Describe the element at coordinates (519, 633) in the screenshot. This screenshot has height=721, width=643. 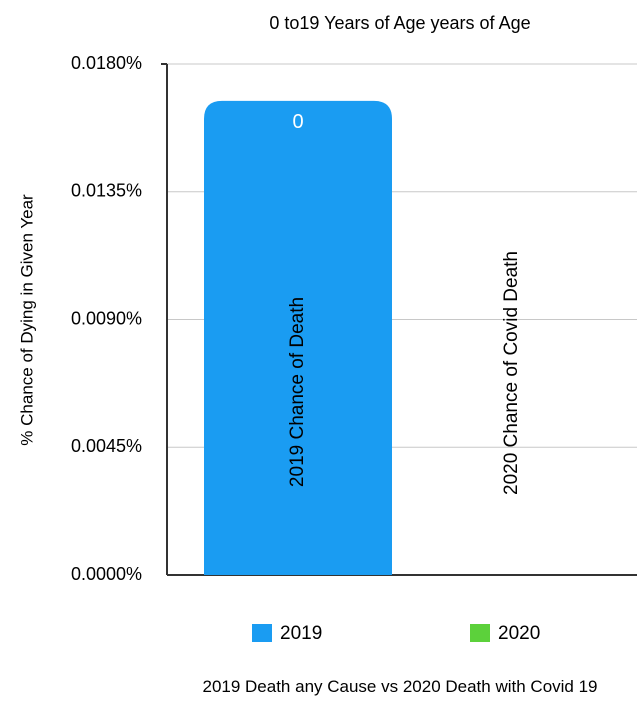
I see `legend-label: 2020` at that location.